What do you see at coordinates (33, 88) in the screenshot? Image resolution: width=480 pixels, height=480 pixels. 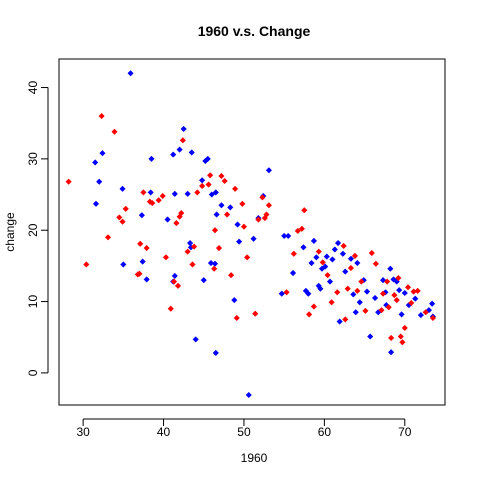 I see `y-tick-label: 40` at bounding box center [33, 88].